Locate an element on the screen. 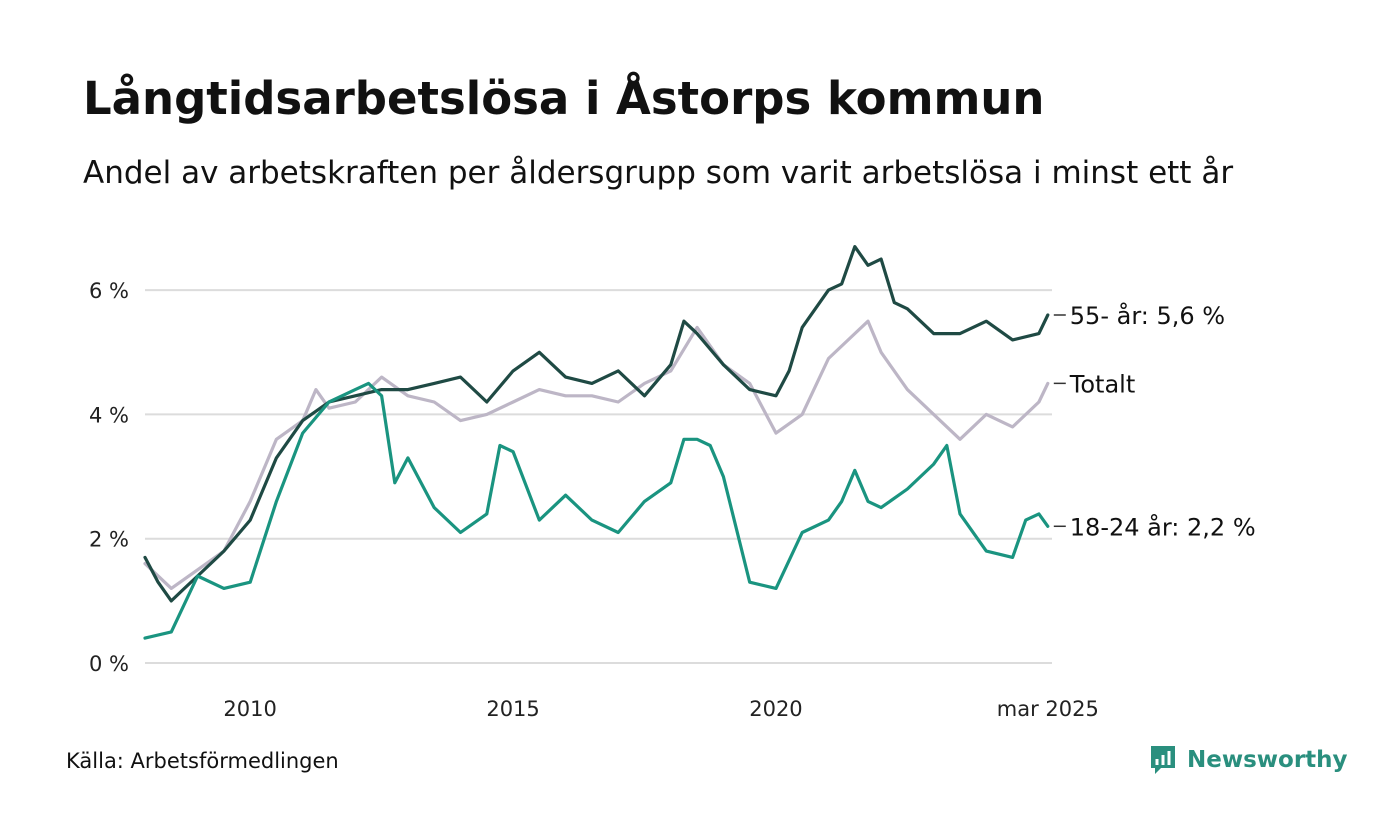 The height and width of the screenshot is (840, 1400). x-tick-label: 2010 is located at coordinates (249, 709).